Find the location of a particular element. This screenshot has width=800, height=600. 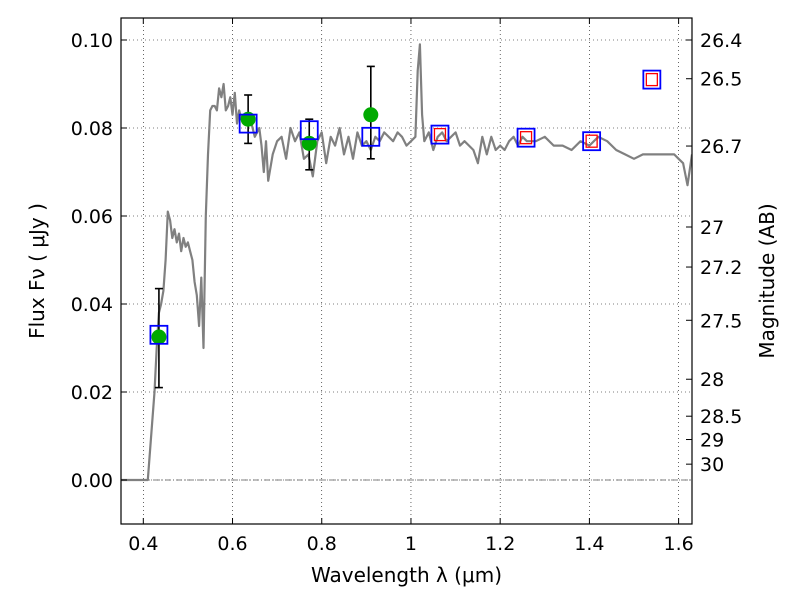

y-tick-label: 0.08 is located at coordinates (92, 129).